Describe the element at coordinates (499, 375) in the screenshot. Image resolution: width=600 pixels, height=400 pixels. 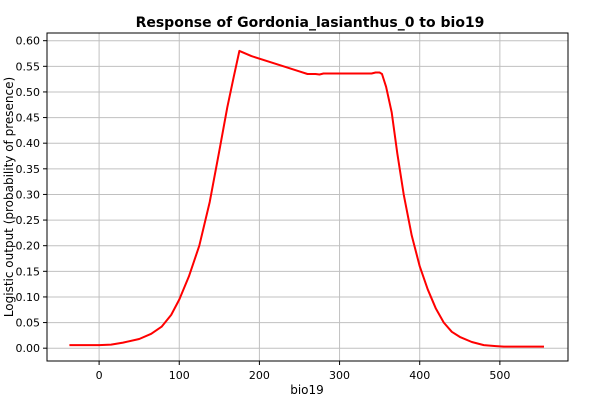
I see `x-tick-label: 500` at that location.